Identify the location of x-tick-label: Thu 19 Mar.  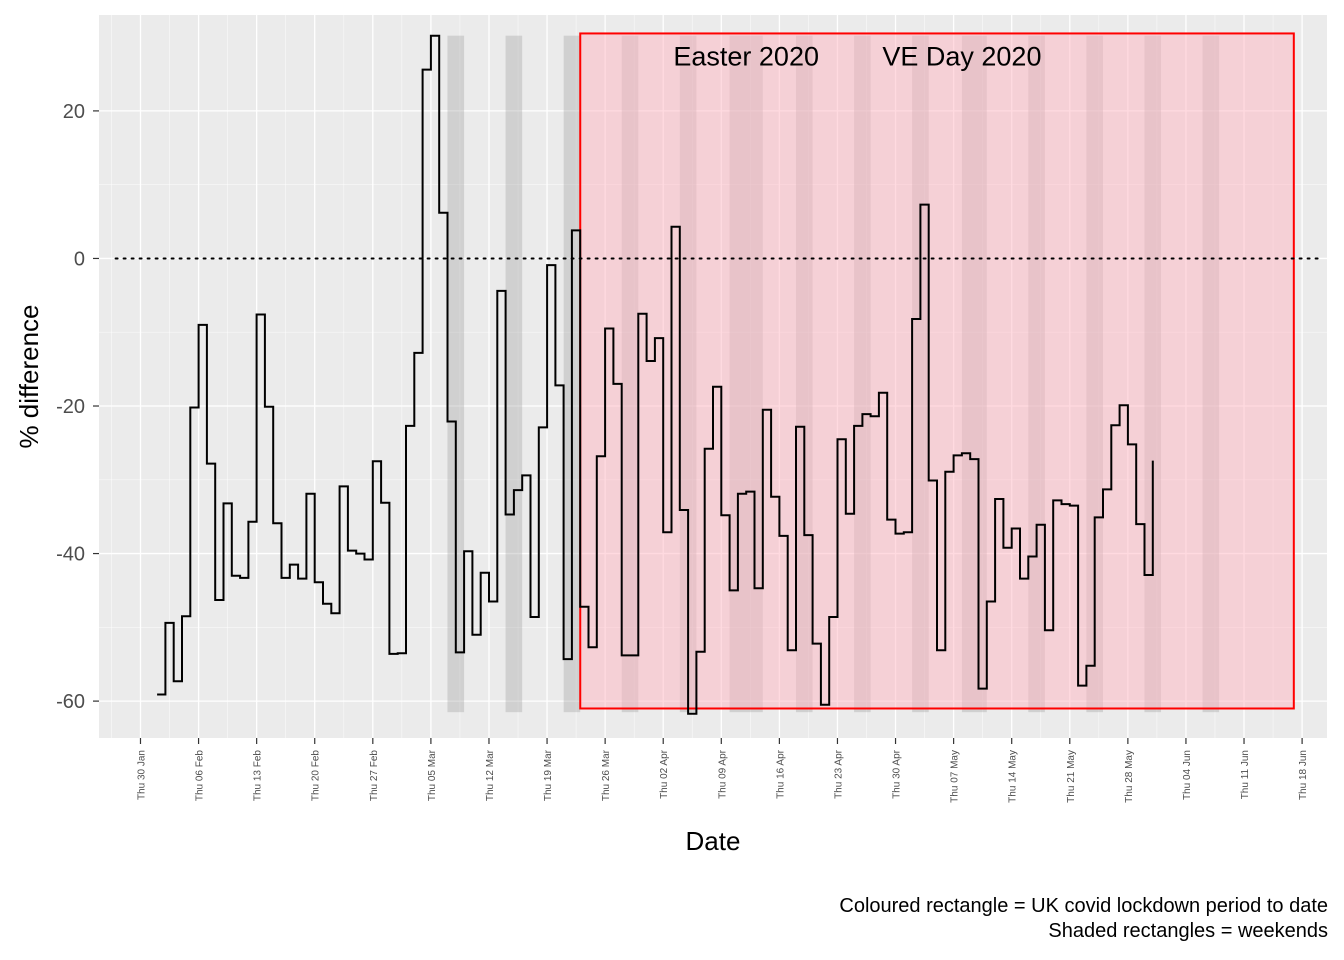
(548, 775).